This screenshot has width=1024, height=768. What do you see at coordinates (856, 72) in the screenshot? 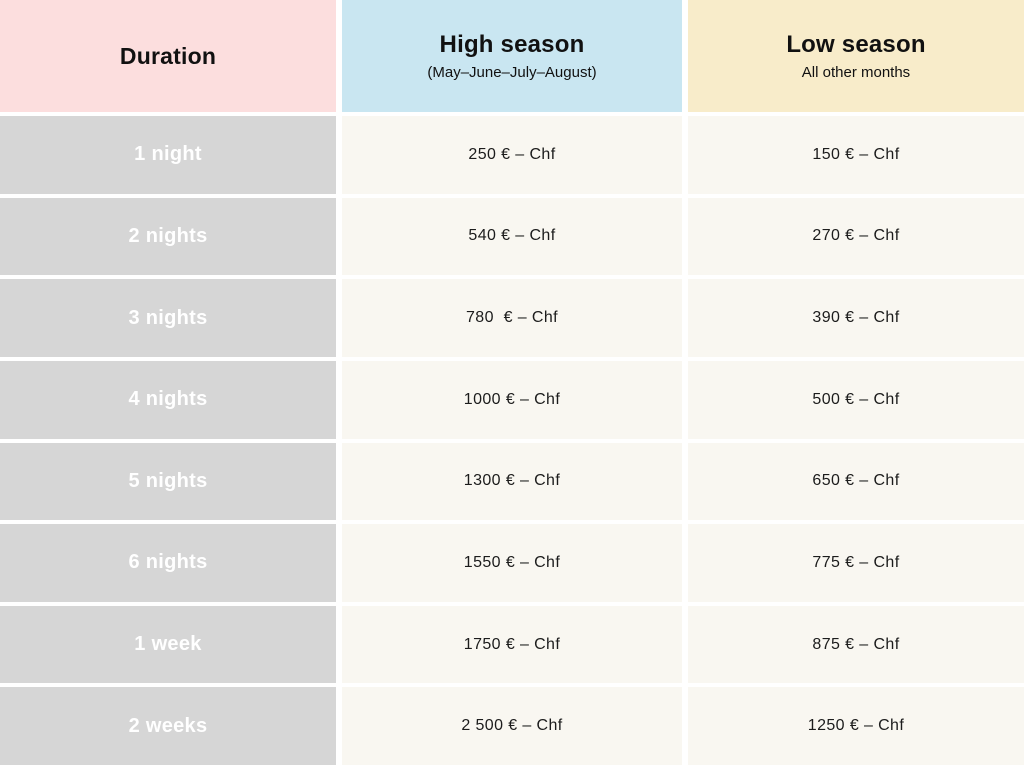
I see `header-low-season-subtitle: All other months` at bounding box center [856, 72].